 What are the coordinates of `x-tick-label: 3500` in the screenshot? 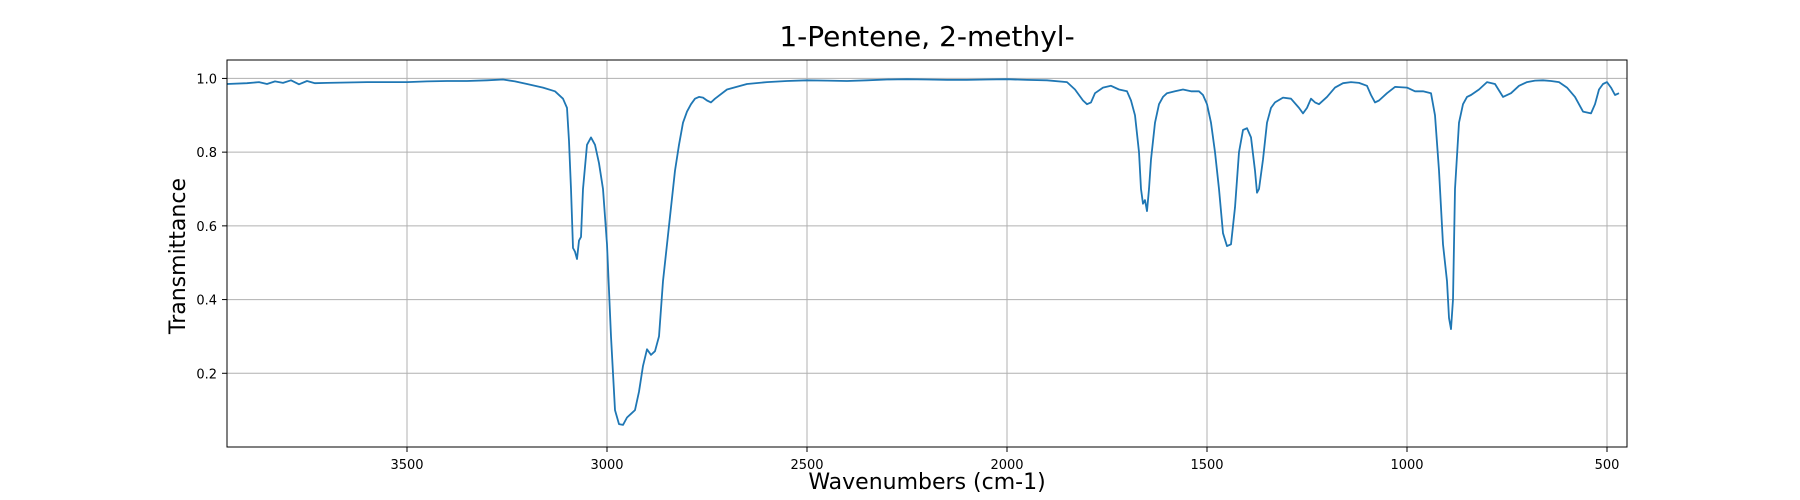 It's located at (406, 465).